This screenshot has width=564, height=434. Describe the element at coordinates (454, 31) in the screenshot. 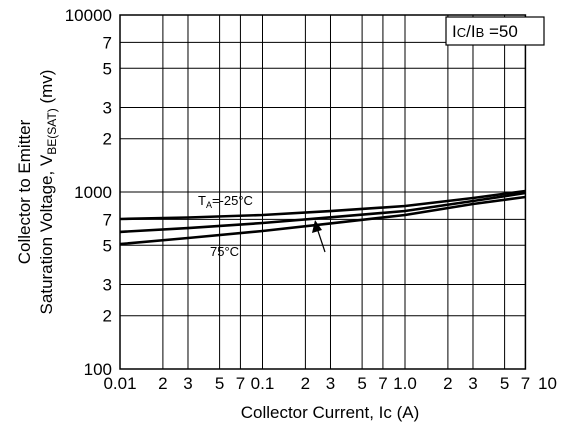

I see `cond-i: I` at that location.